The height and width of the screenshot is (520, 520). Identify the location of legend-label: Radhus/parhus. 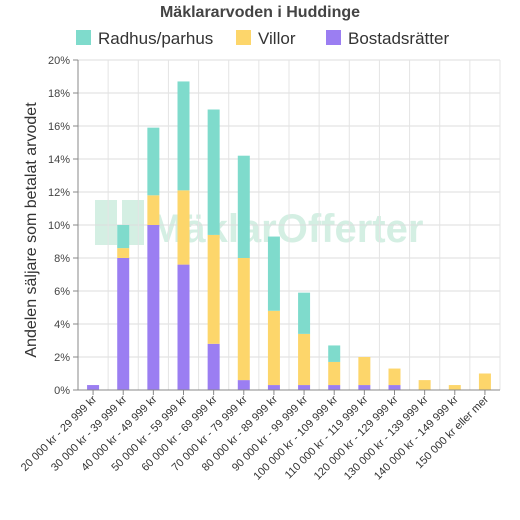
(155, 38).